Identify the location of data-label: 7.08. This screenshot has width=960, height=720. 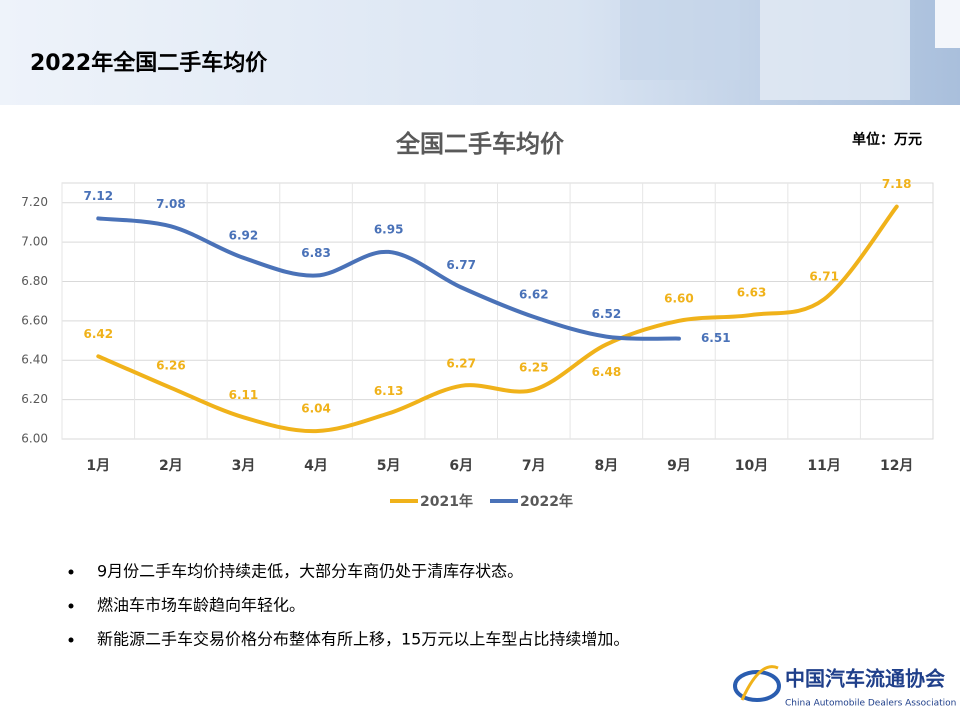
(171, 204).